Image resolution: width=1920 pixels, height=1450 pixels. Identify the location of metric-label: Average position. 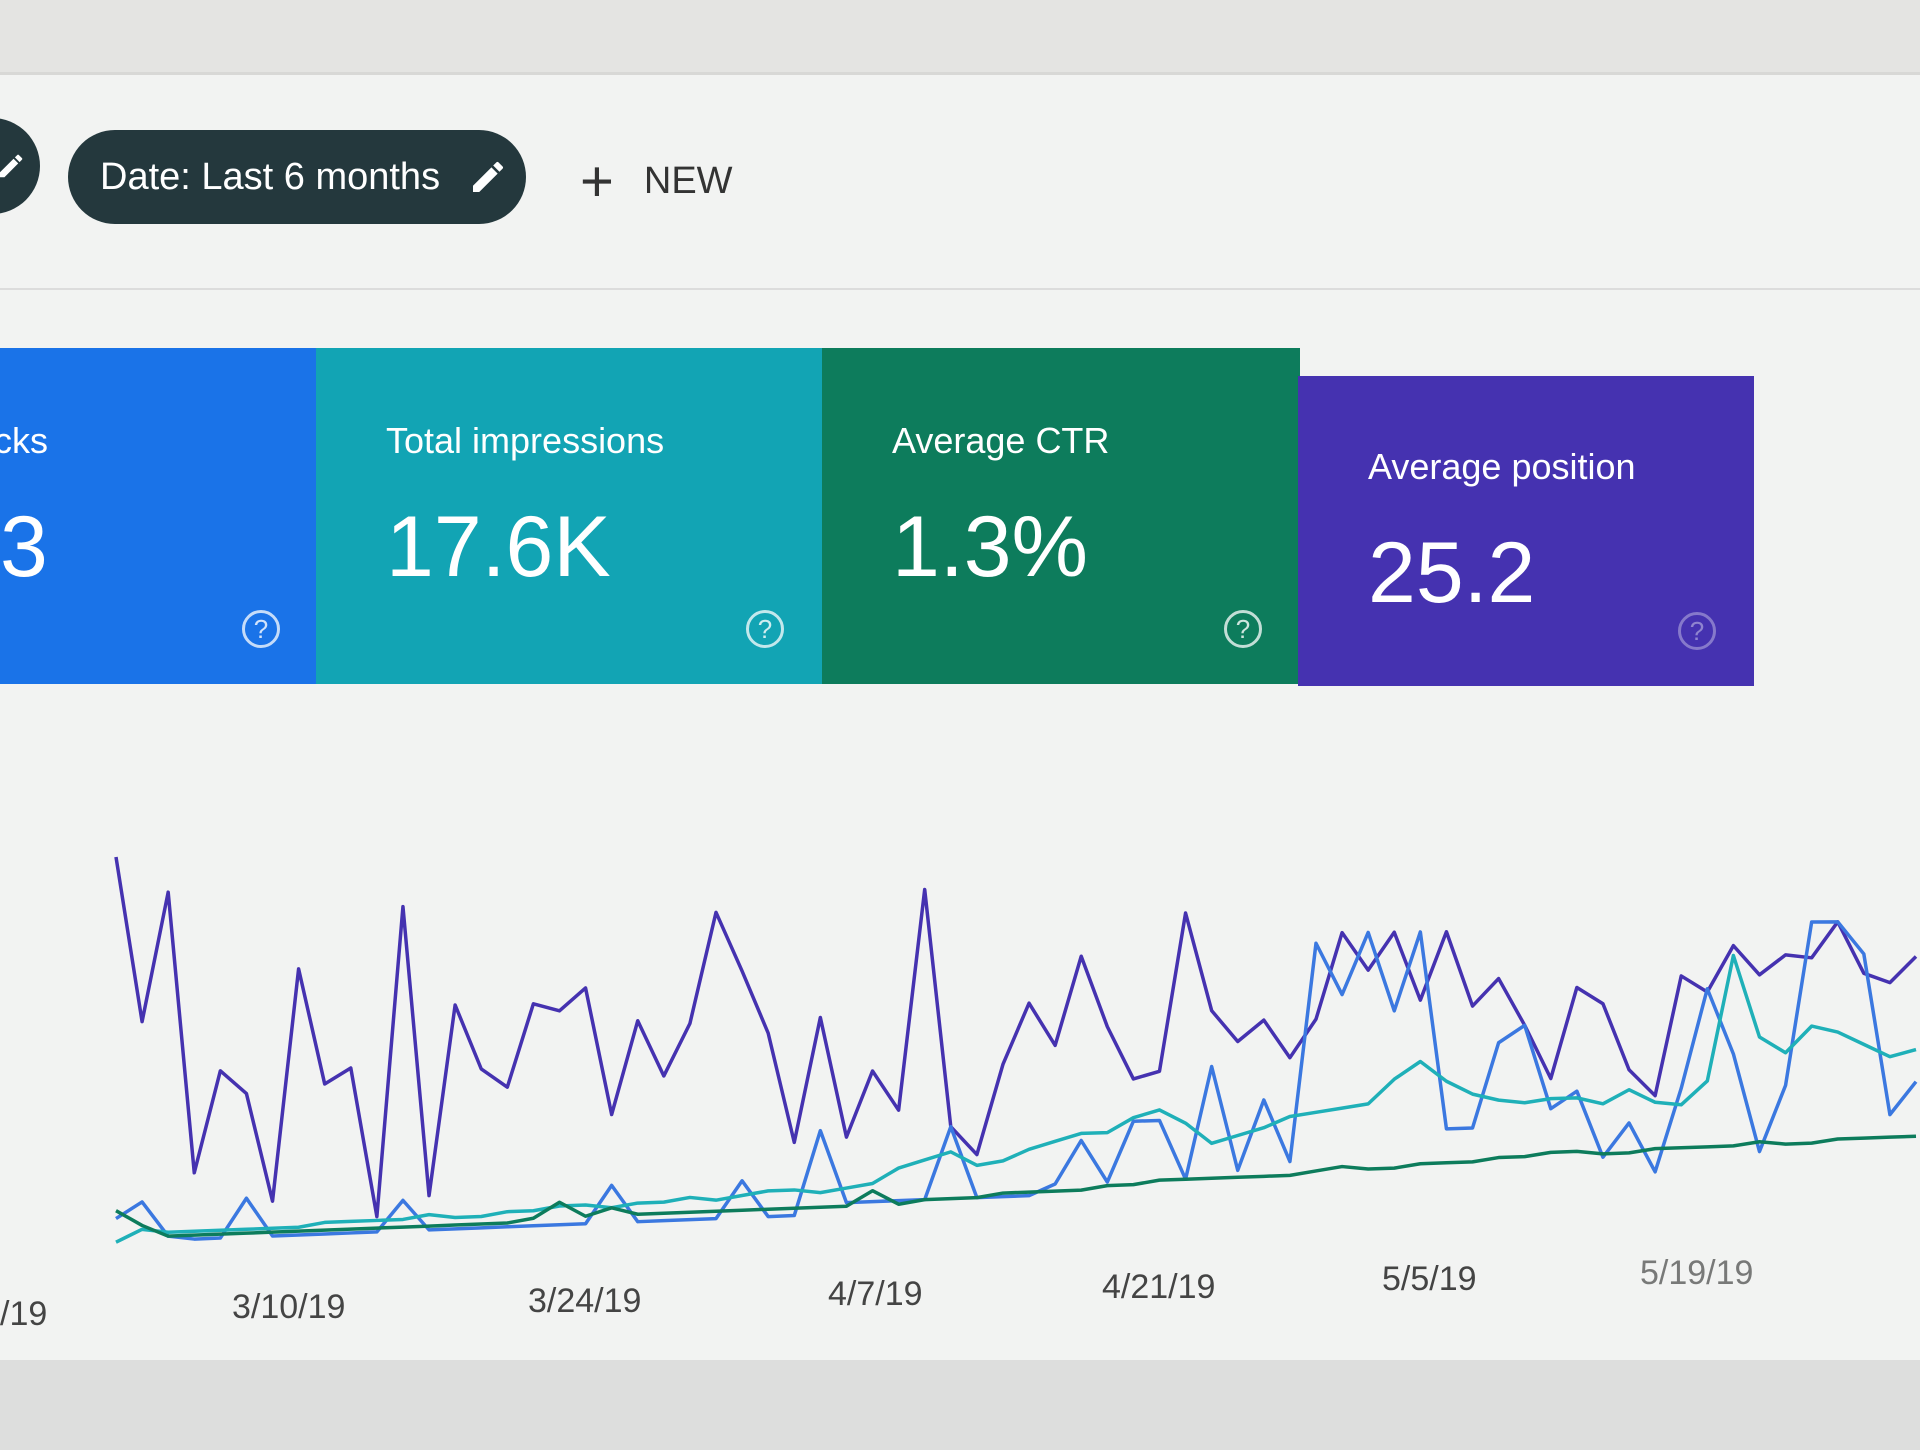
(1502, 466).